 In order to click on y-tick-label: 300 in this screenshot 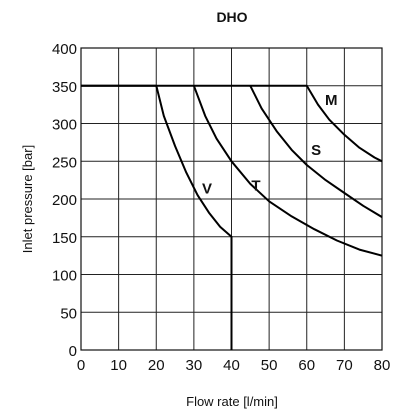, I will do `click(64, 125)`.